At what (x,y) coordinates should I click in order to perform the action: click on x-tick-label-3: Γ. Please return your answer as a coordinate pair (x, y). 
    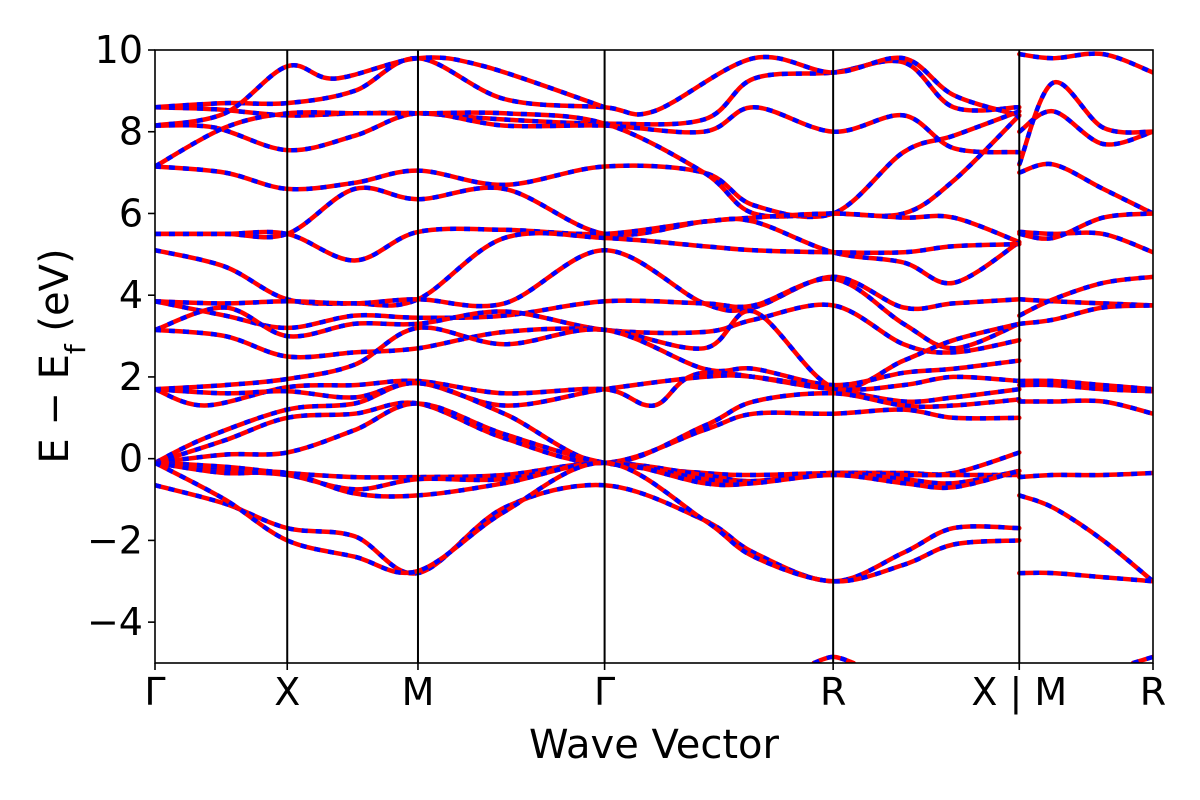
    Looking at the image, I should click on (604, 692).